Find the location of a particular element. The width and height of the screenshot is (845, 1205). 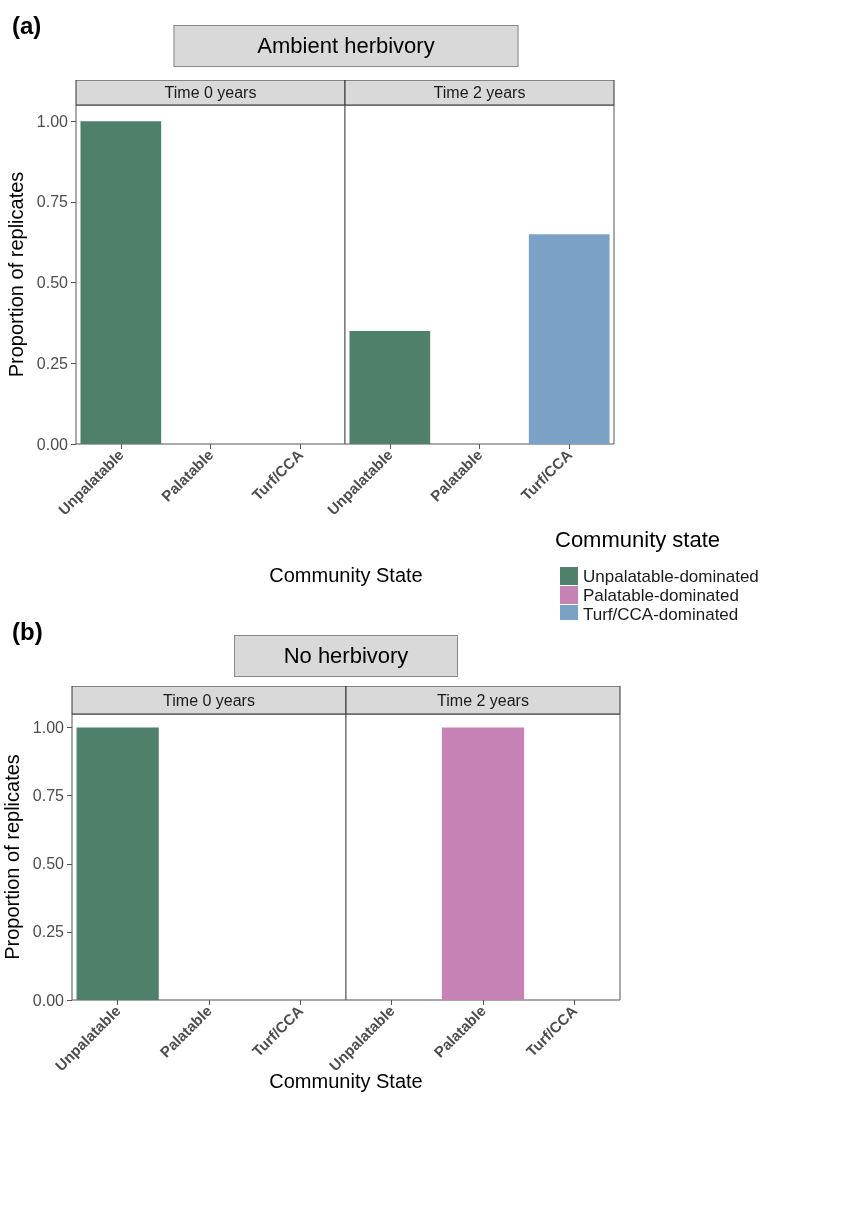

legend-label: Turf/CCA-dominated is located at coordinates (661, 614).